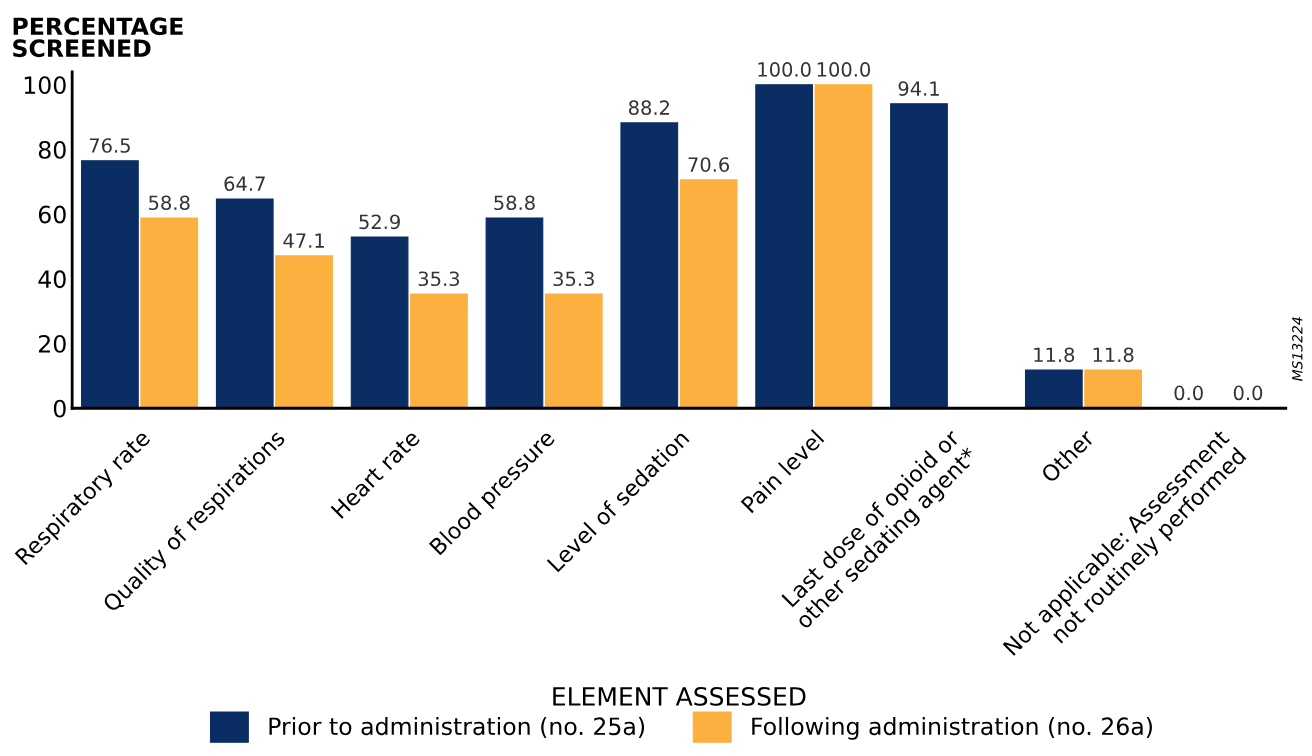 The height and width of the screenshot is (756, 1312). What do you see at coordinates (679, 696) in the screenshot?
I see `x-axis-title: ELEMENT ASSESSED` at bounding box center [679, 696].